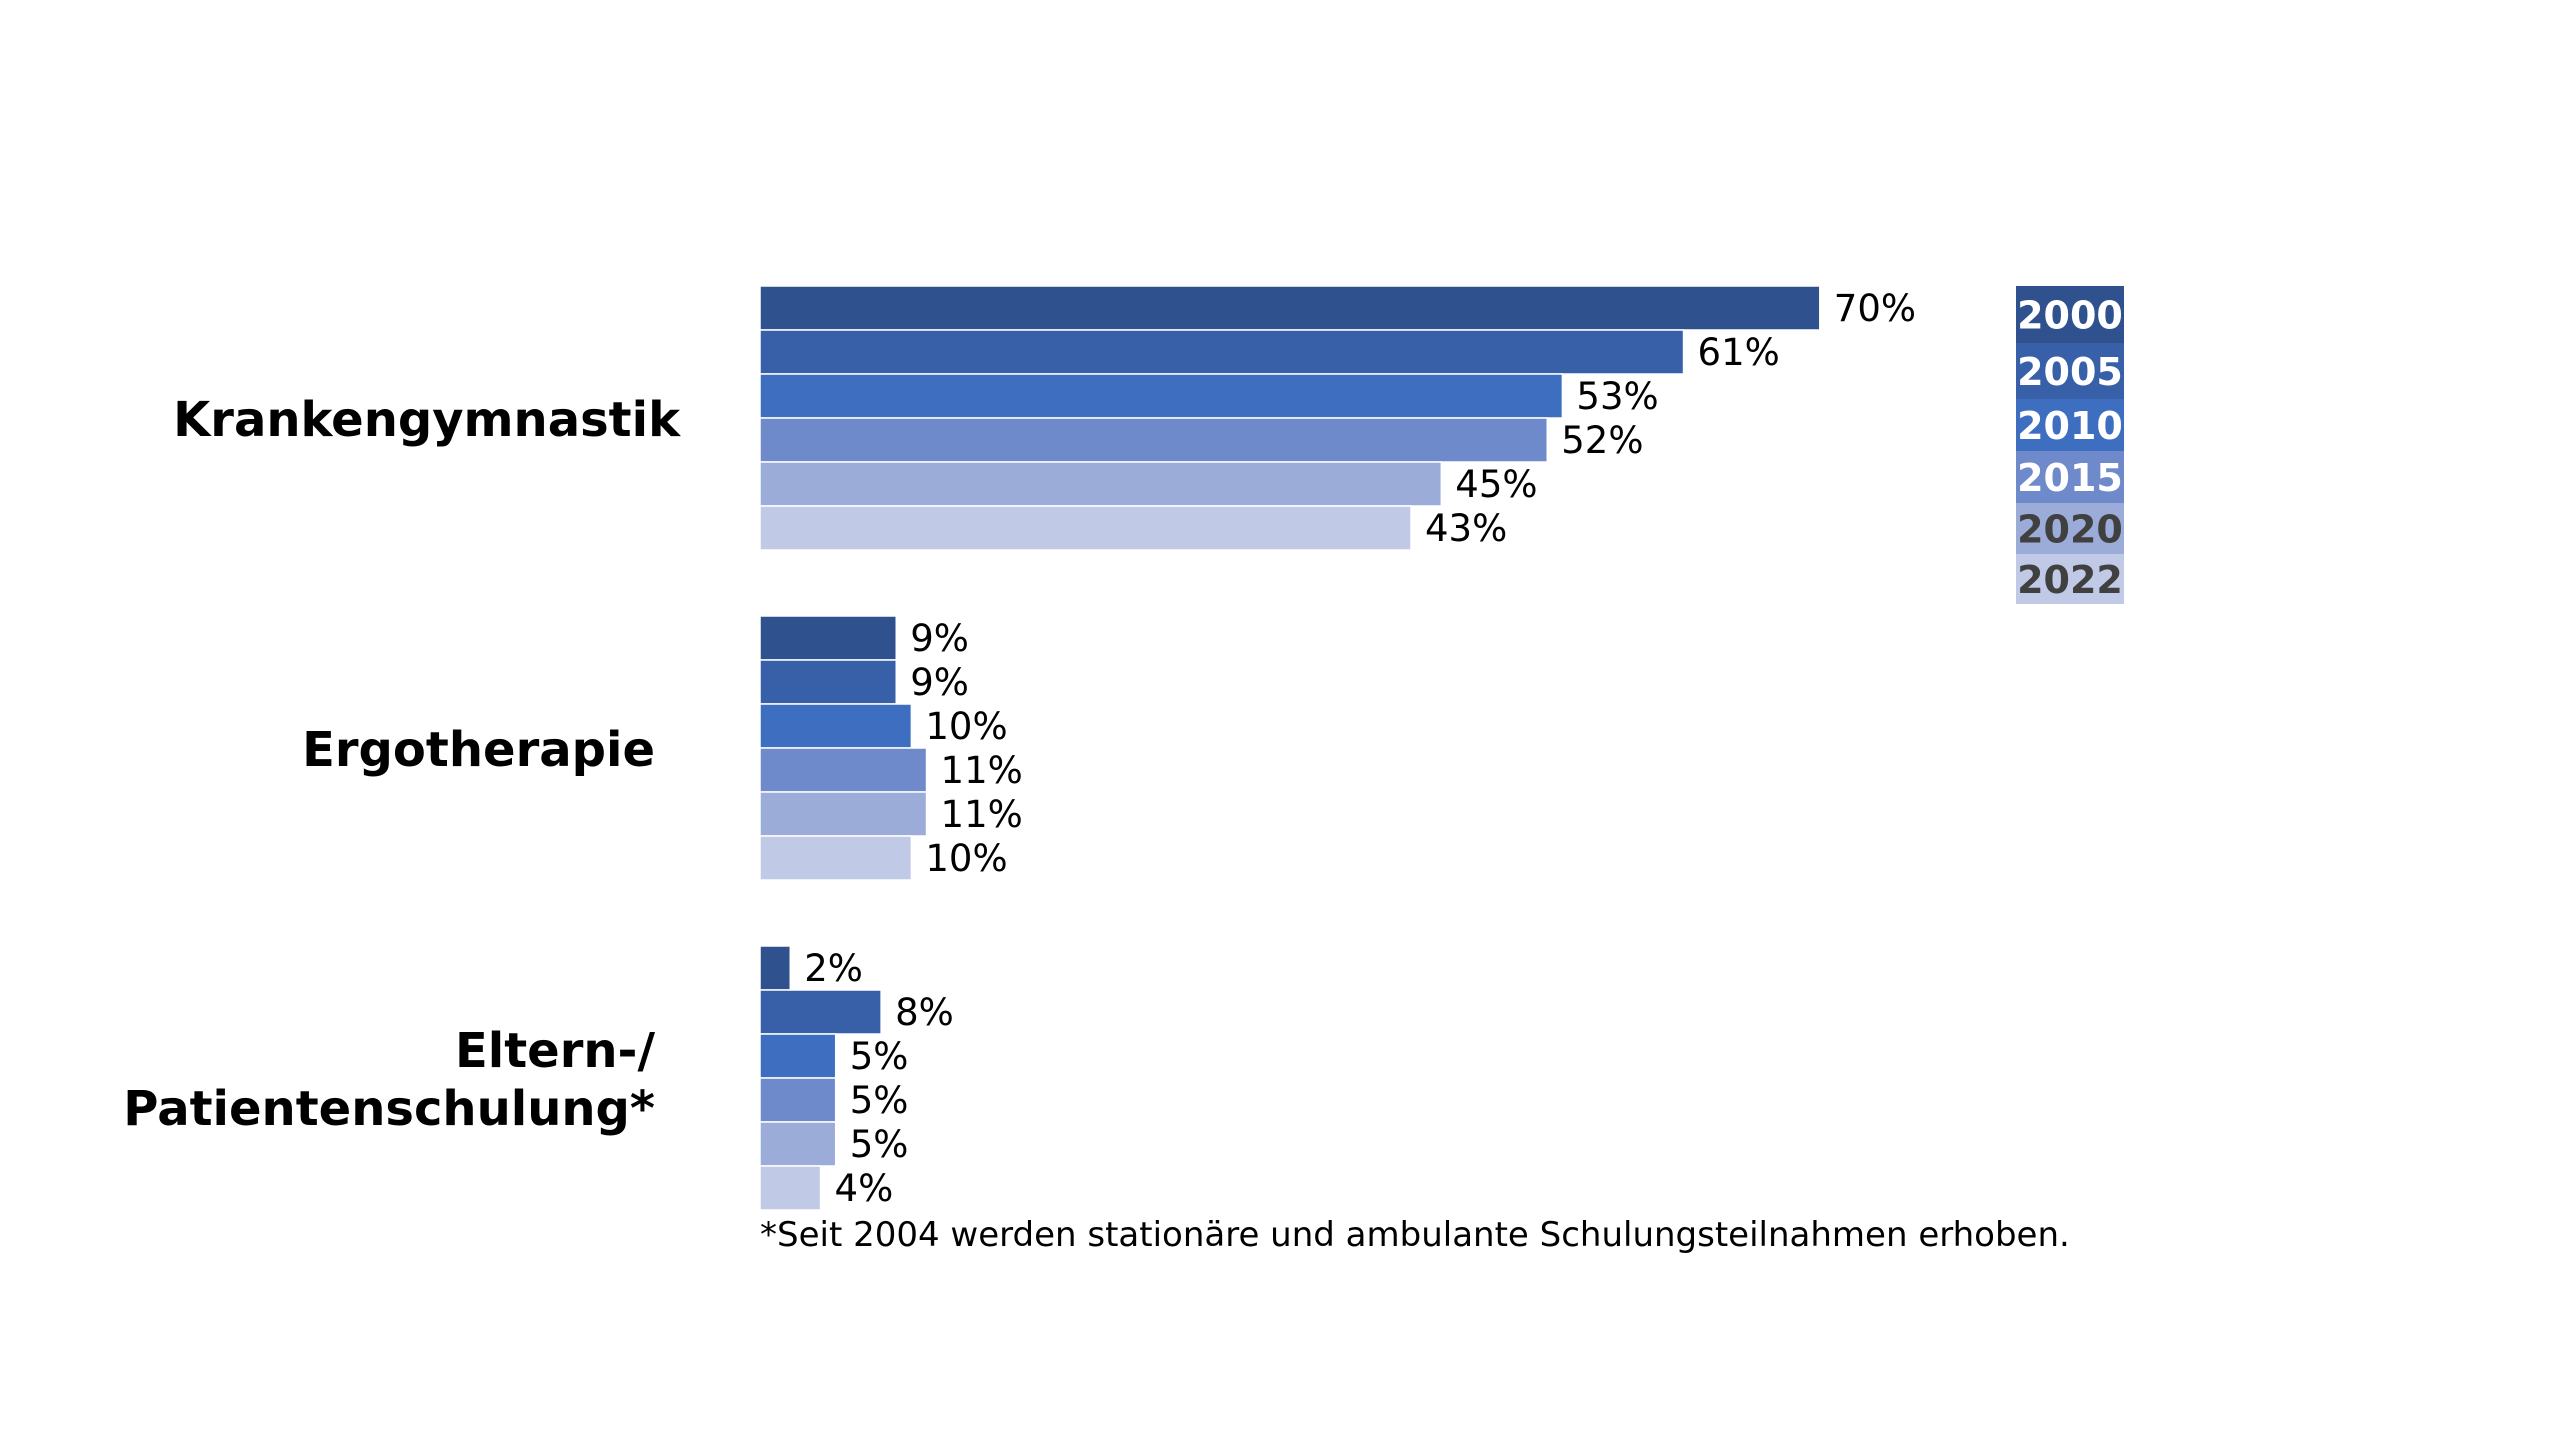 Image resolution: width=2560 pixels, height=1440 pixels. I want to click on bar-0-2015, so click(1154, 440).